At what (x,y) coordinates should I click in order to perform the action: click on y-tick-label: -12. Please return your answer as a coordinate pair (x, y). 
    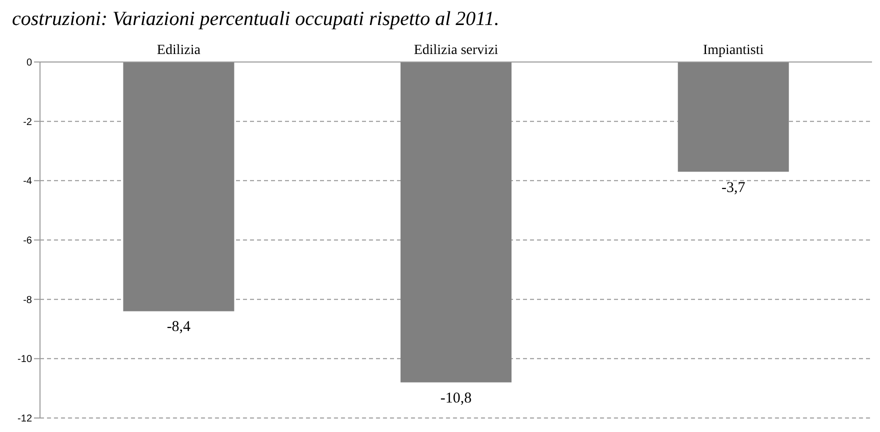
    Looking at the image, I should click on (25, 419).